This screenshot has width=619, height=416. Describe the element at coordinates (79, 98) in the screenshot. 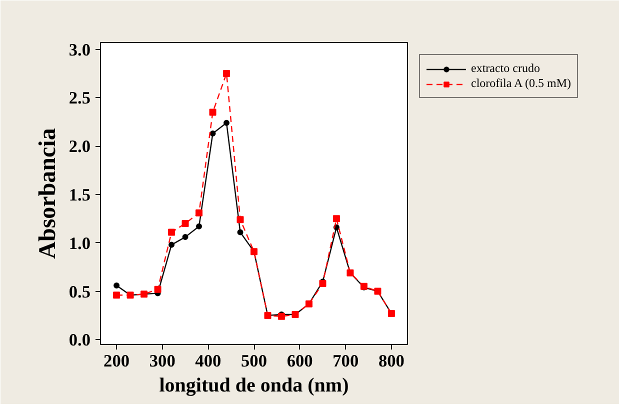

I see `y-tick-label: 2.5` at that location.